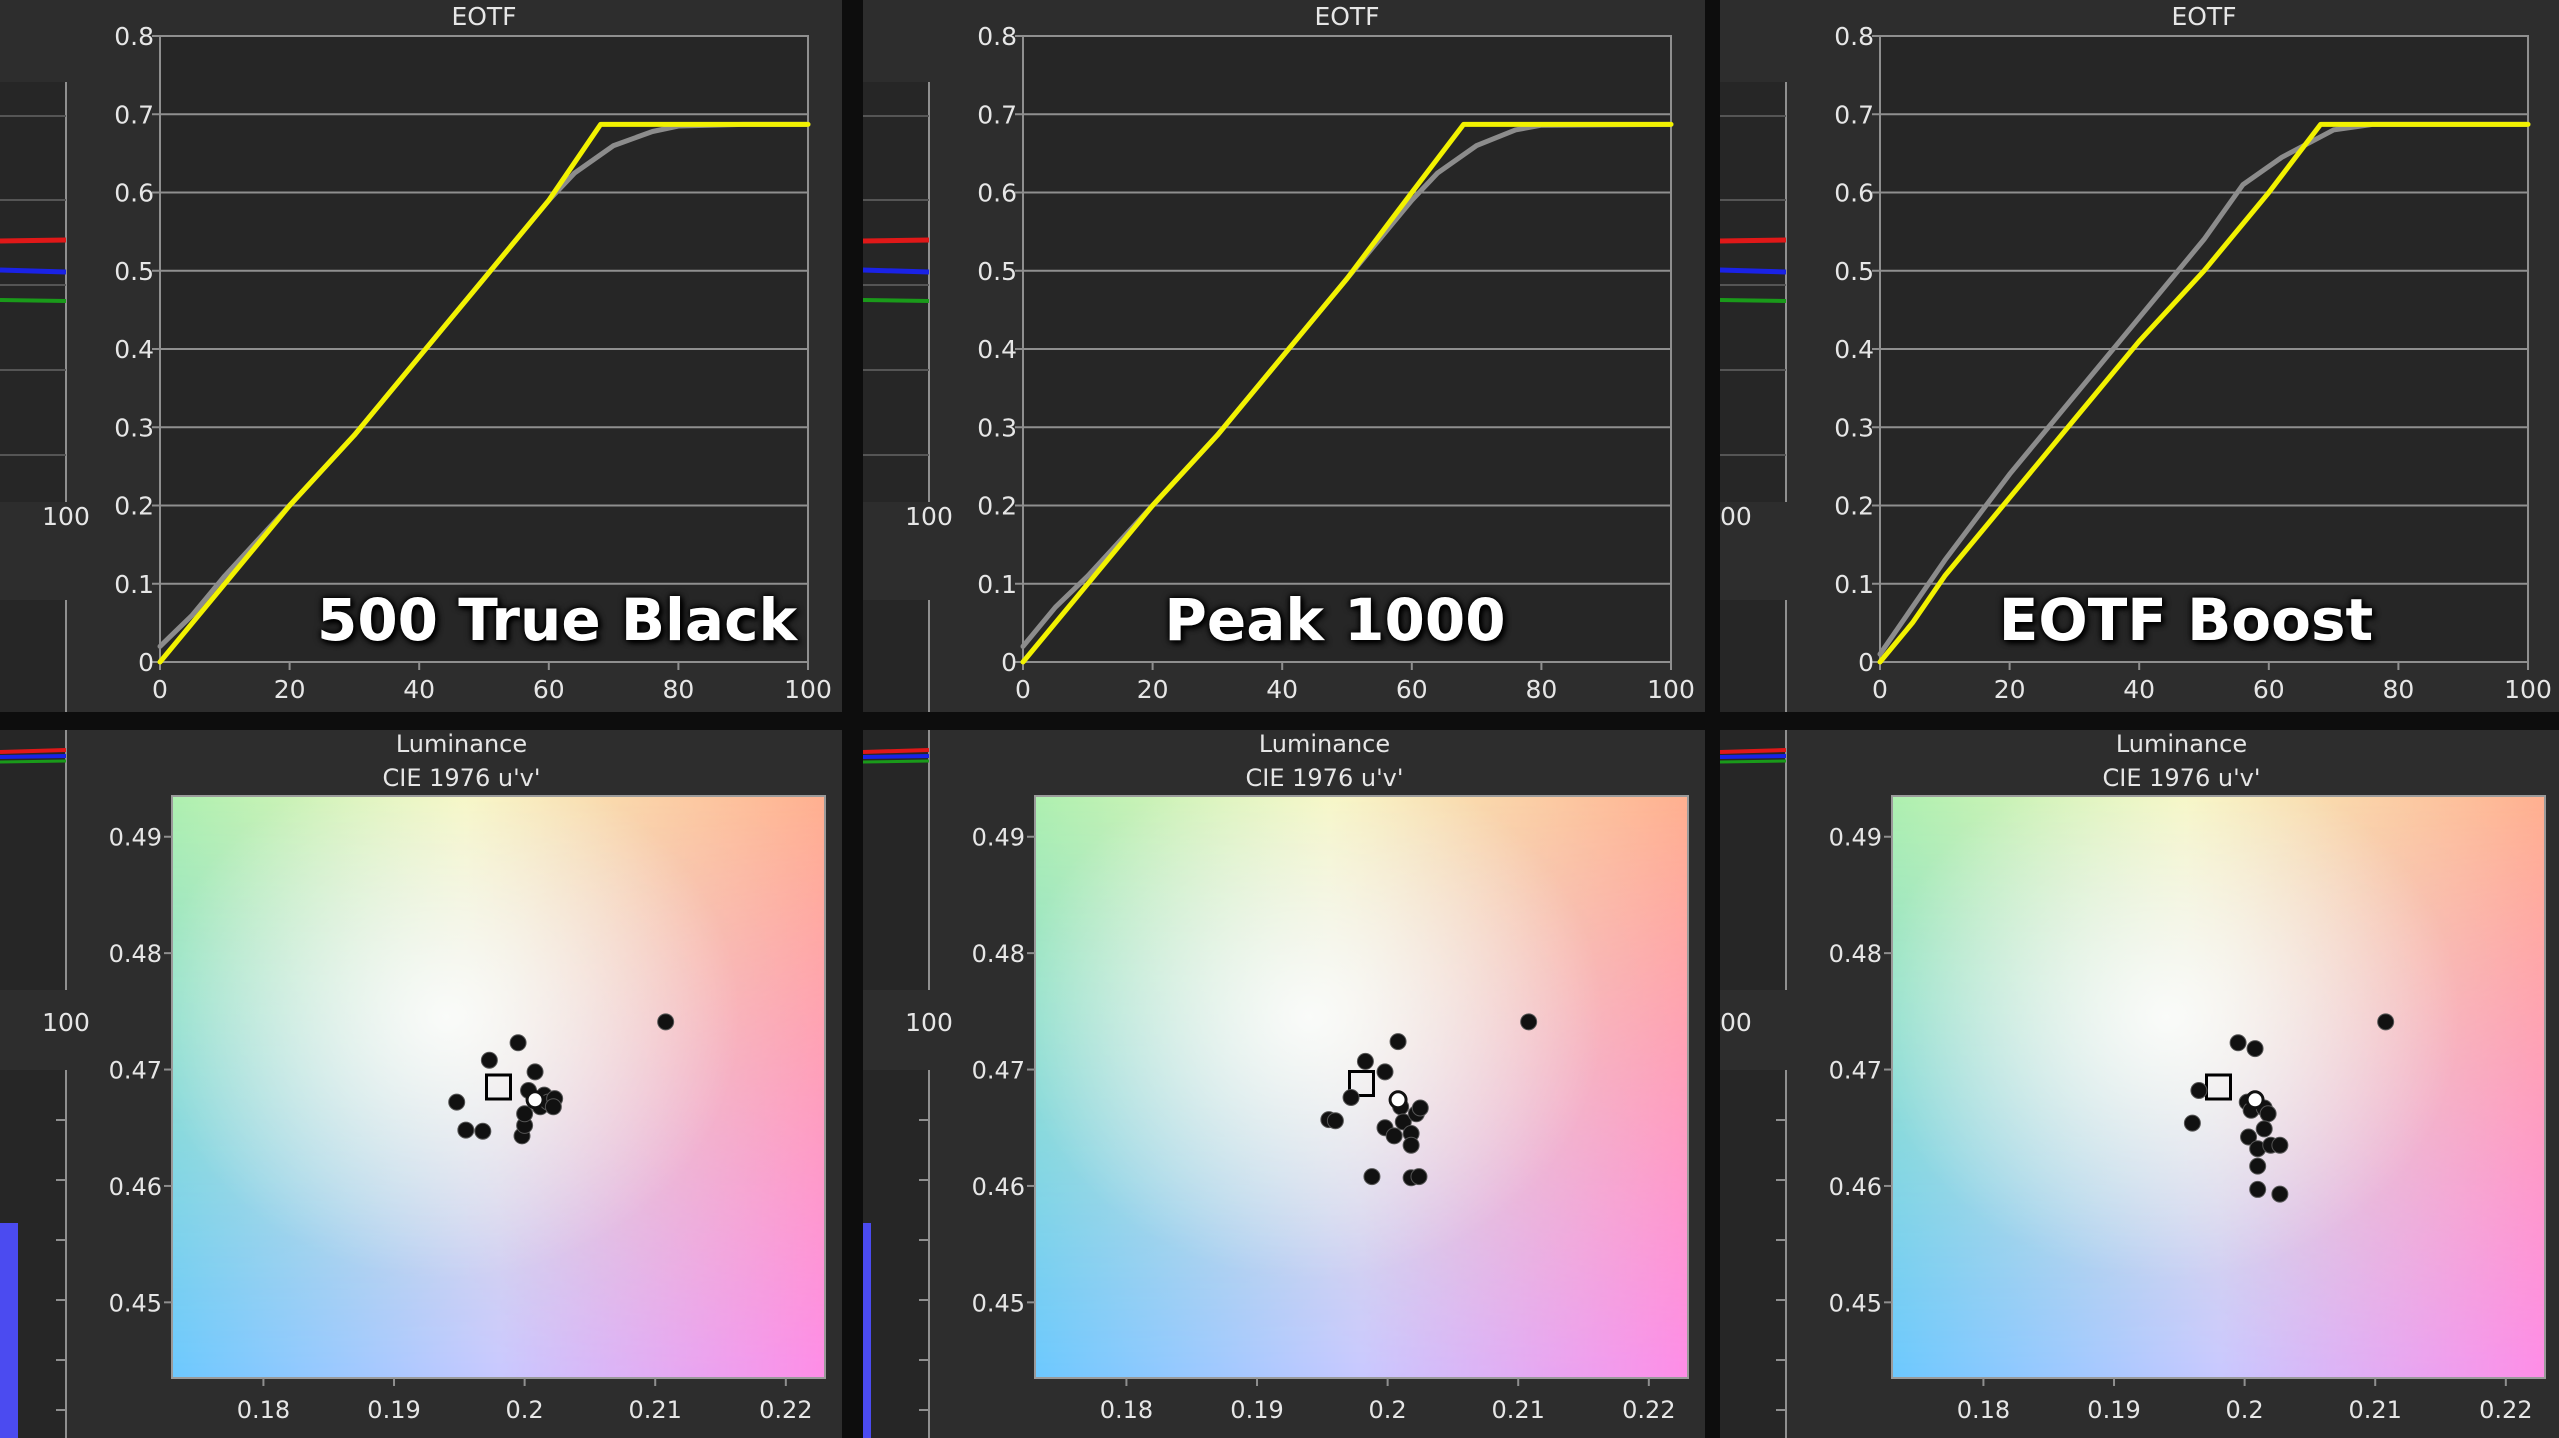 The image size is (2559, 1438). Describe the element at coordinates (160, 689) in the screenshot. I see `x-tick-label: 0` at that location.